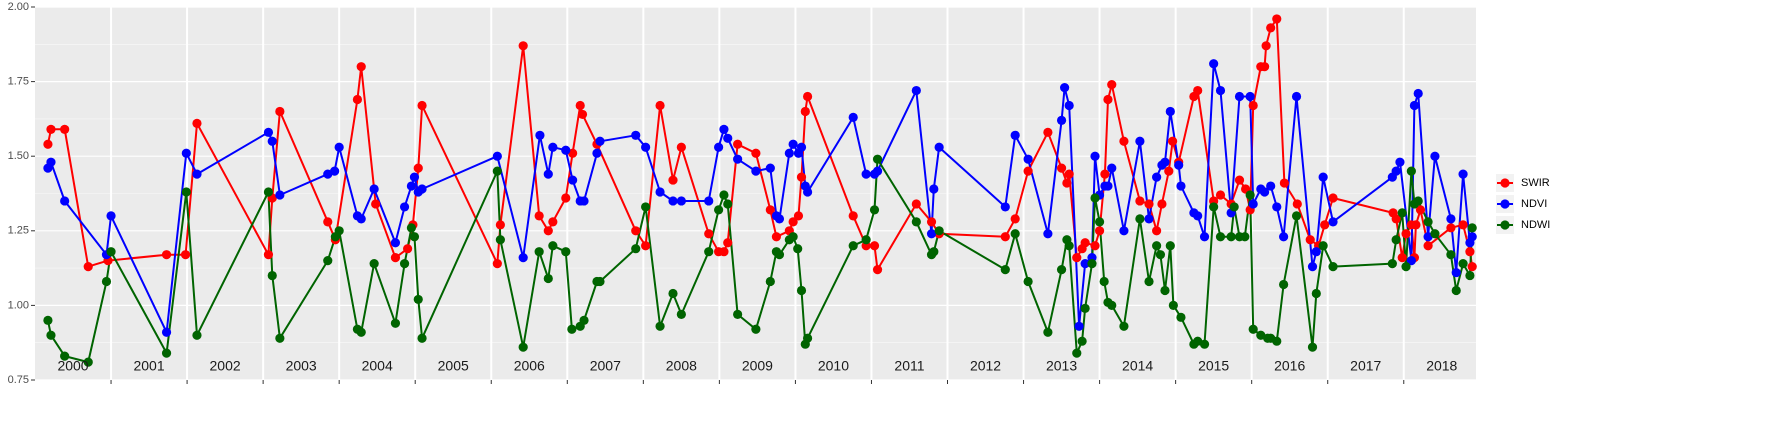 Image resolution: width=1773 pixels, height=442 pixels. Describe the element at coordinates (1289, 366) in the screenshot. I see `year-label: 2016` at that location.